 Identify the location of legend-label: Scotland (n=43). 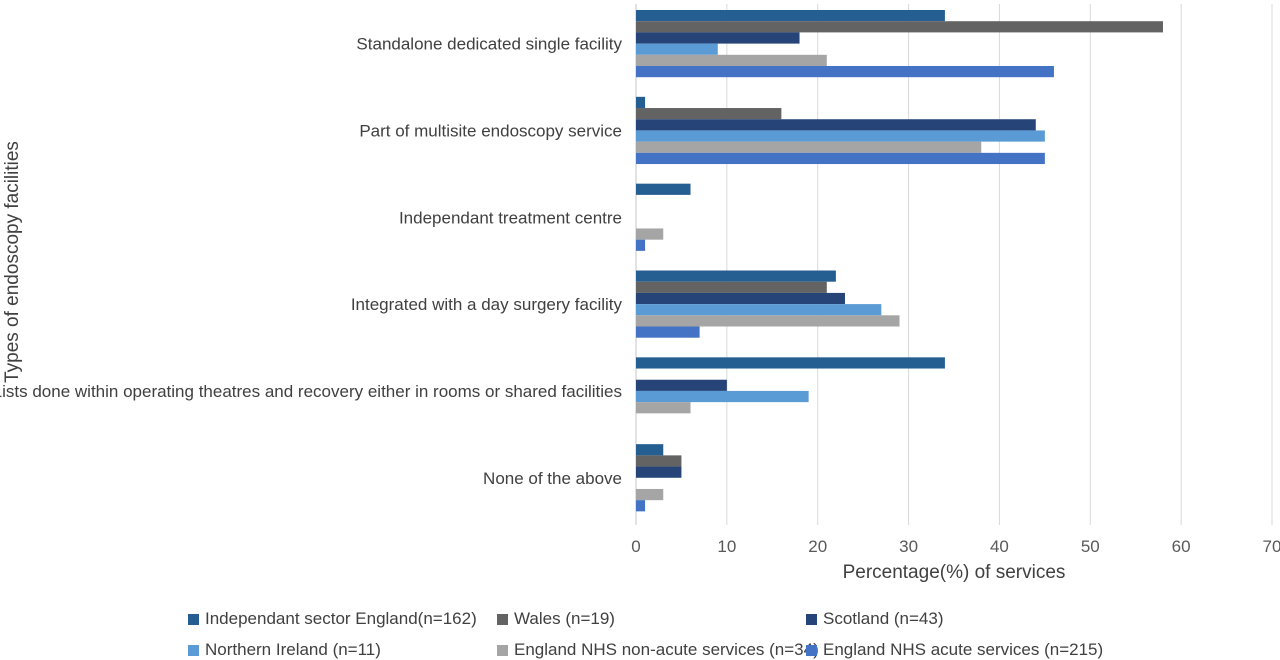
(883, 618).